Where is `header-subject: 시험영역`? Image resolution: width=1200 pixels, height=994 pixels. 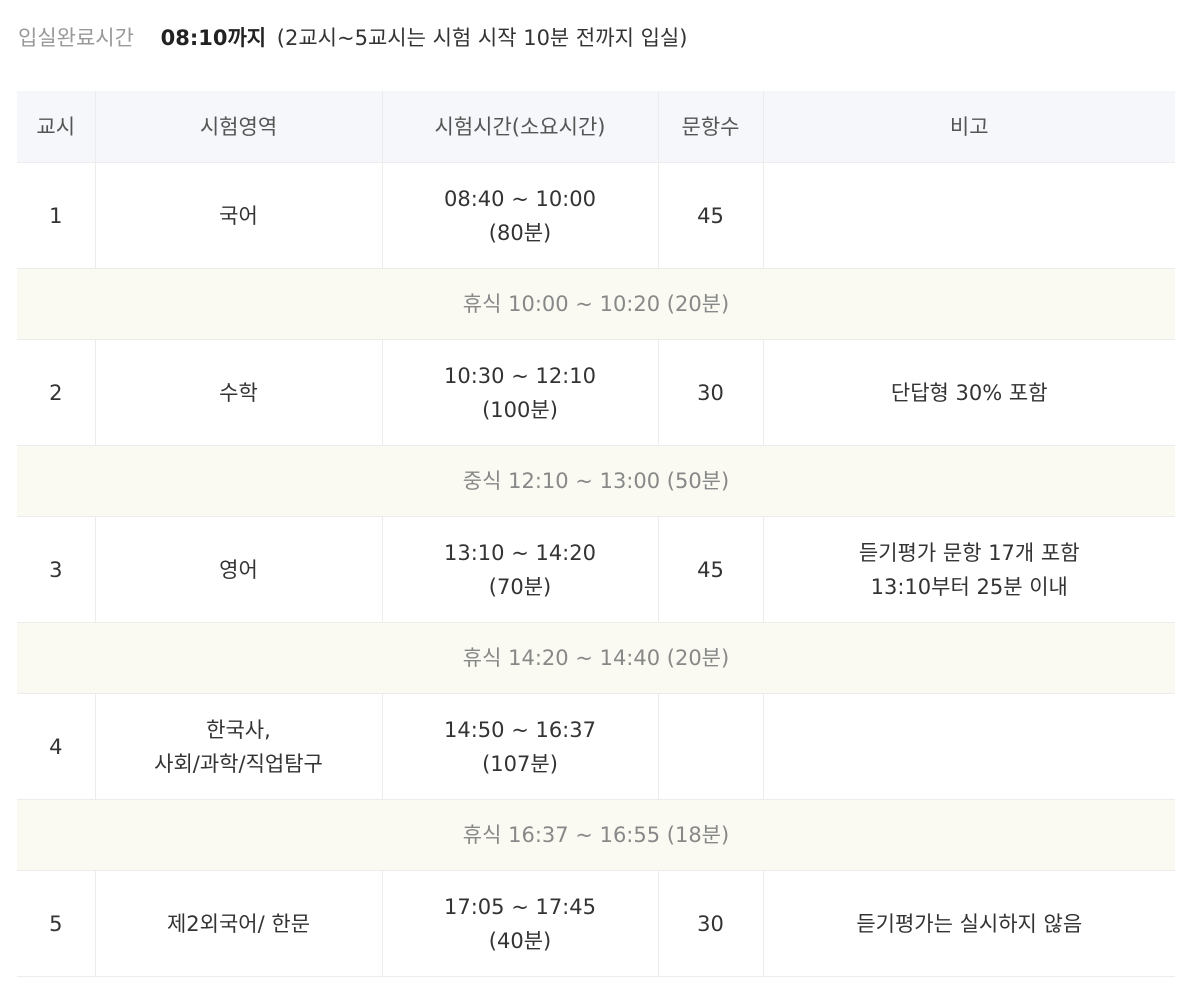
header-subject: 시험영역 is located at coordinates (238, 127).